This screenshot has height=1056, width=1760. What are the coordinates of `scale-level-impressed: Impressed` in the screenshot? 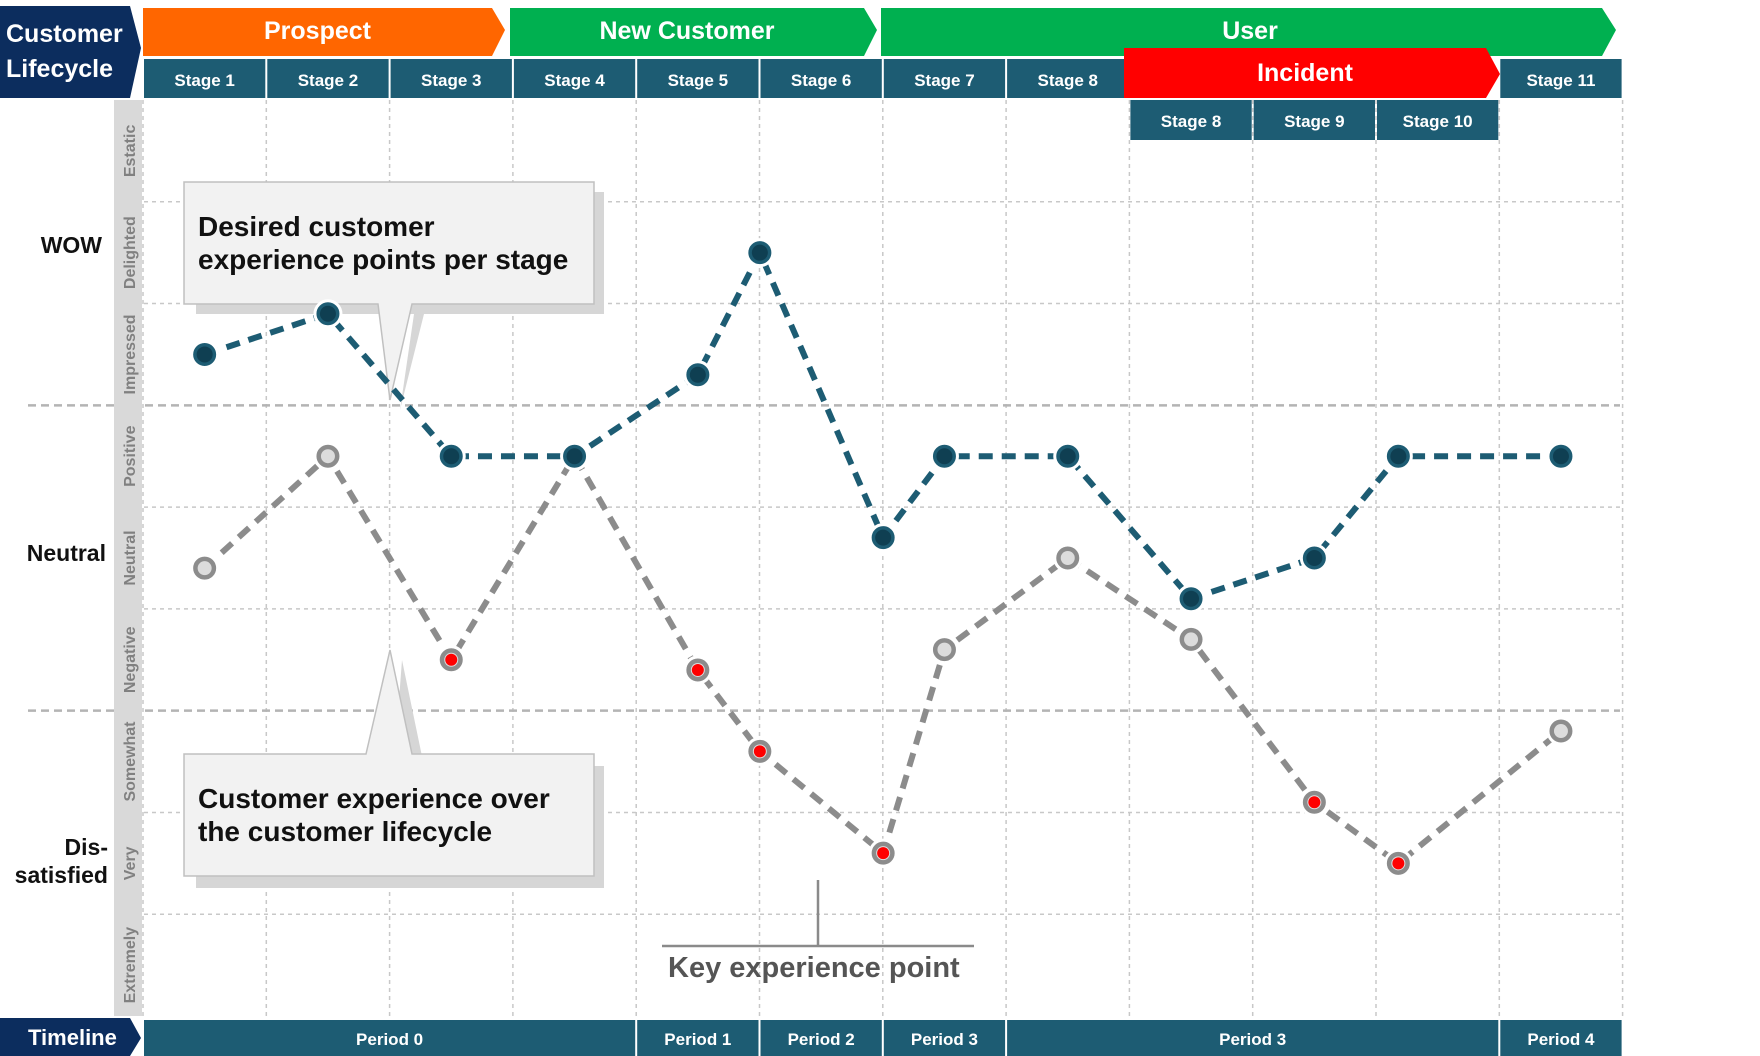 It's located at (130, 354).